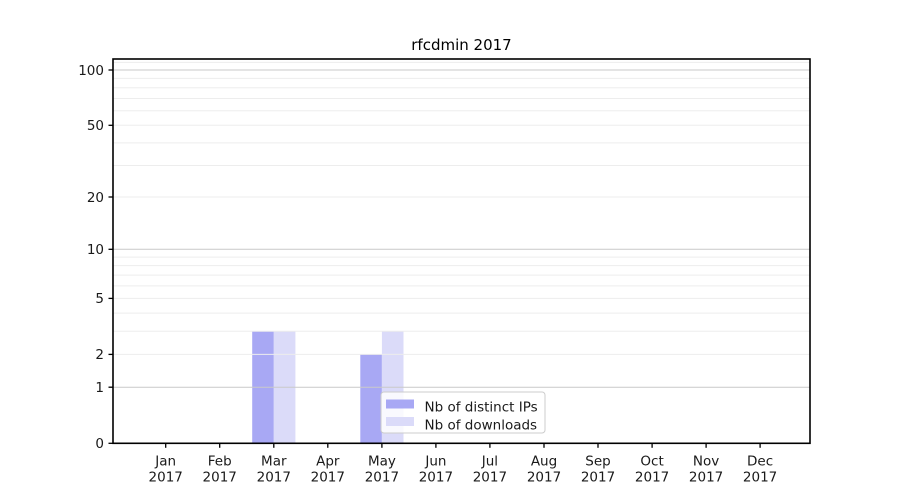  I want to click on legend-label: Nb of downloads, so click(481, 425).